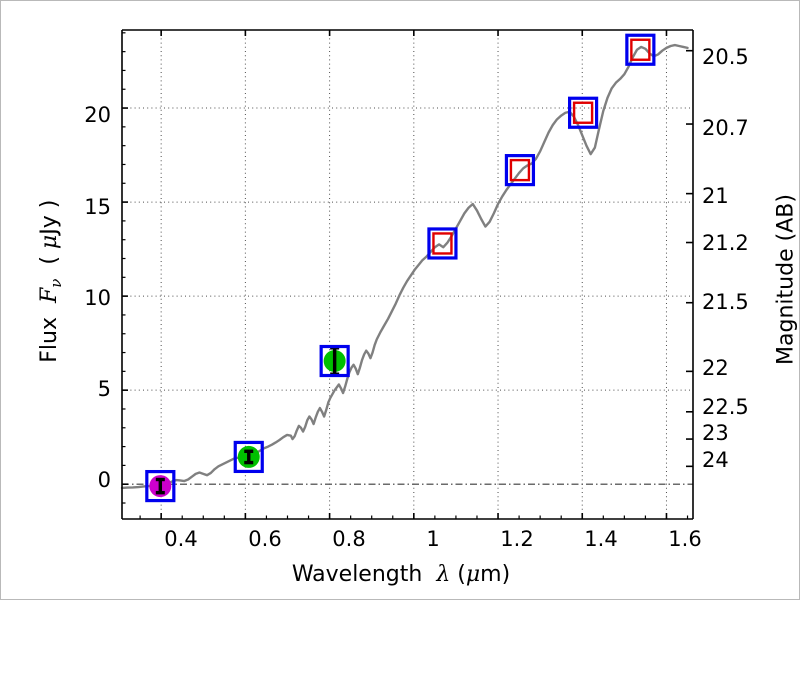  Describe the element at coordinates (725, 302) in the screenshot. I see `right-y-tick-label: 21.5` at that location.